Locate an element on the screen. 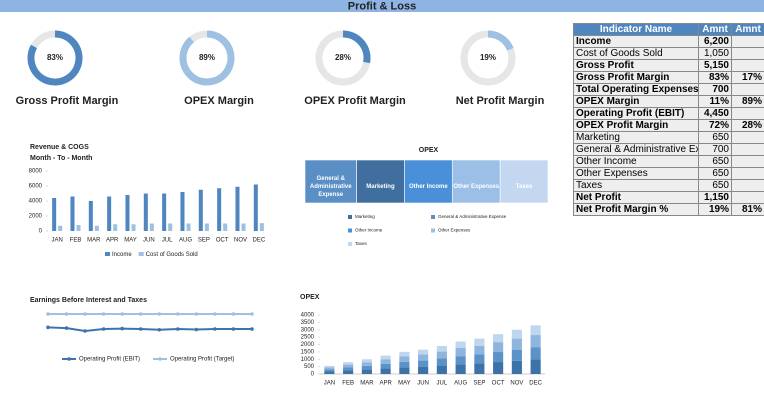 The height and width of the screenshot is (405, 764). x-tick-label: SEP is located at coordinates (479, 384).